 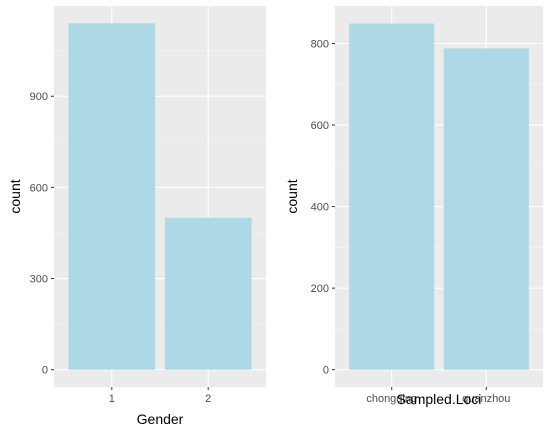 What do you see at coordinates (39, 97) in the screenshot?
I see `y-tick-label: 900` at bounding box center [39, 97].